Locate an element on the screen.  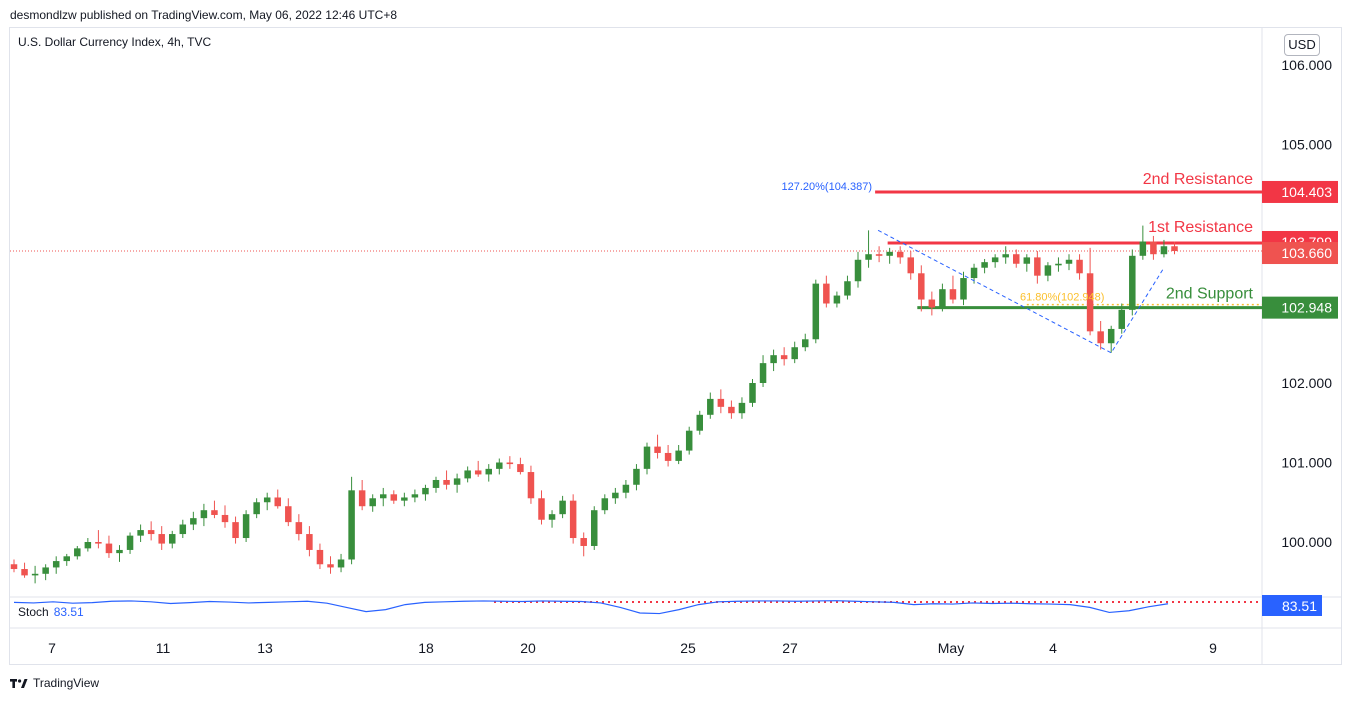
stoch-name: Stoch is located at coordinates (33, 612).